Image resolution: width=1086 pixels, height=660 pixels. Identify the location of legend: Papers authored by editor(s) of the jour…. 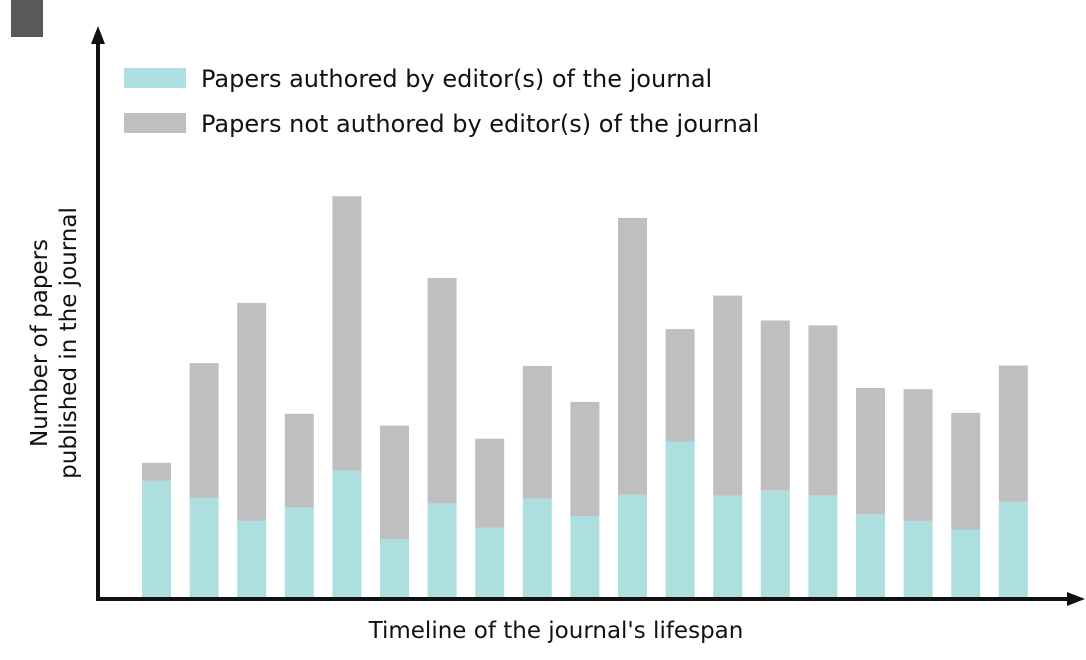
(441, 101).